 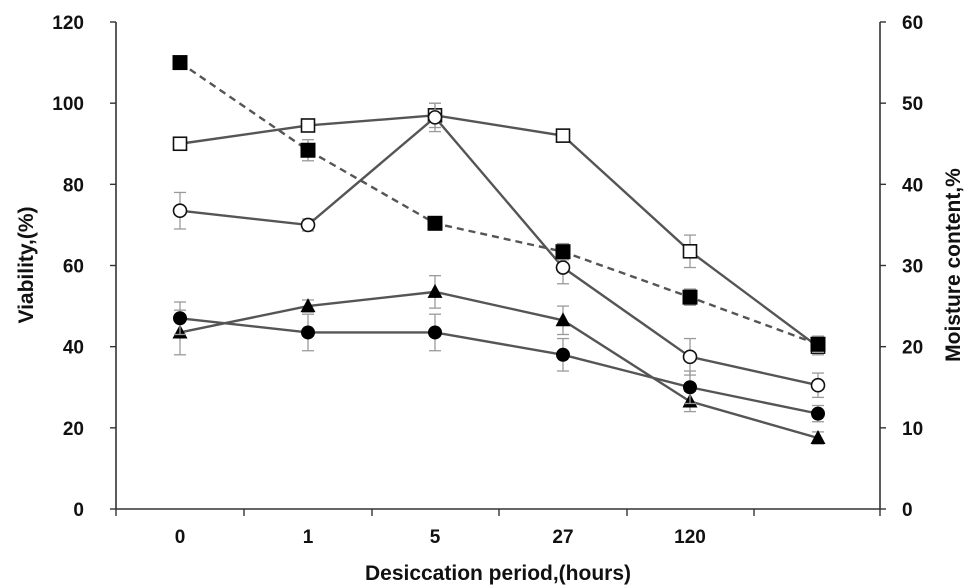 What do you see at coordinates (73, 348) in the screenshot?
I see `left-tick-label: 40` at bounding box center [73, 348].